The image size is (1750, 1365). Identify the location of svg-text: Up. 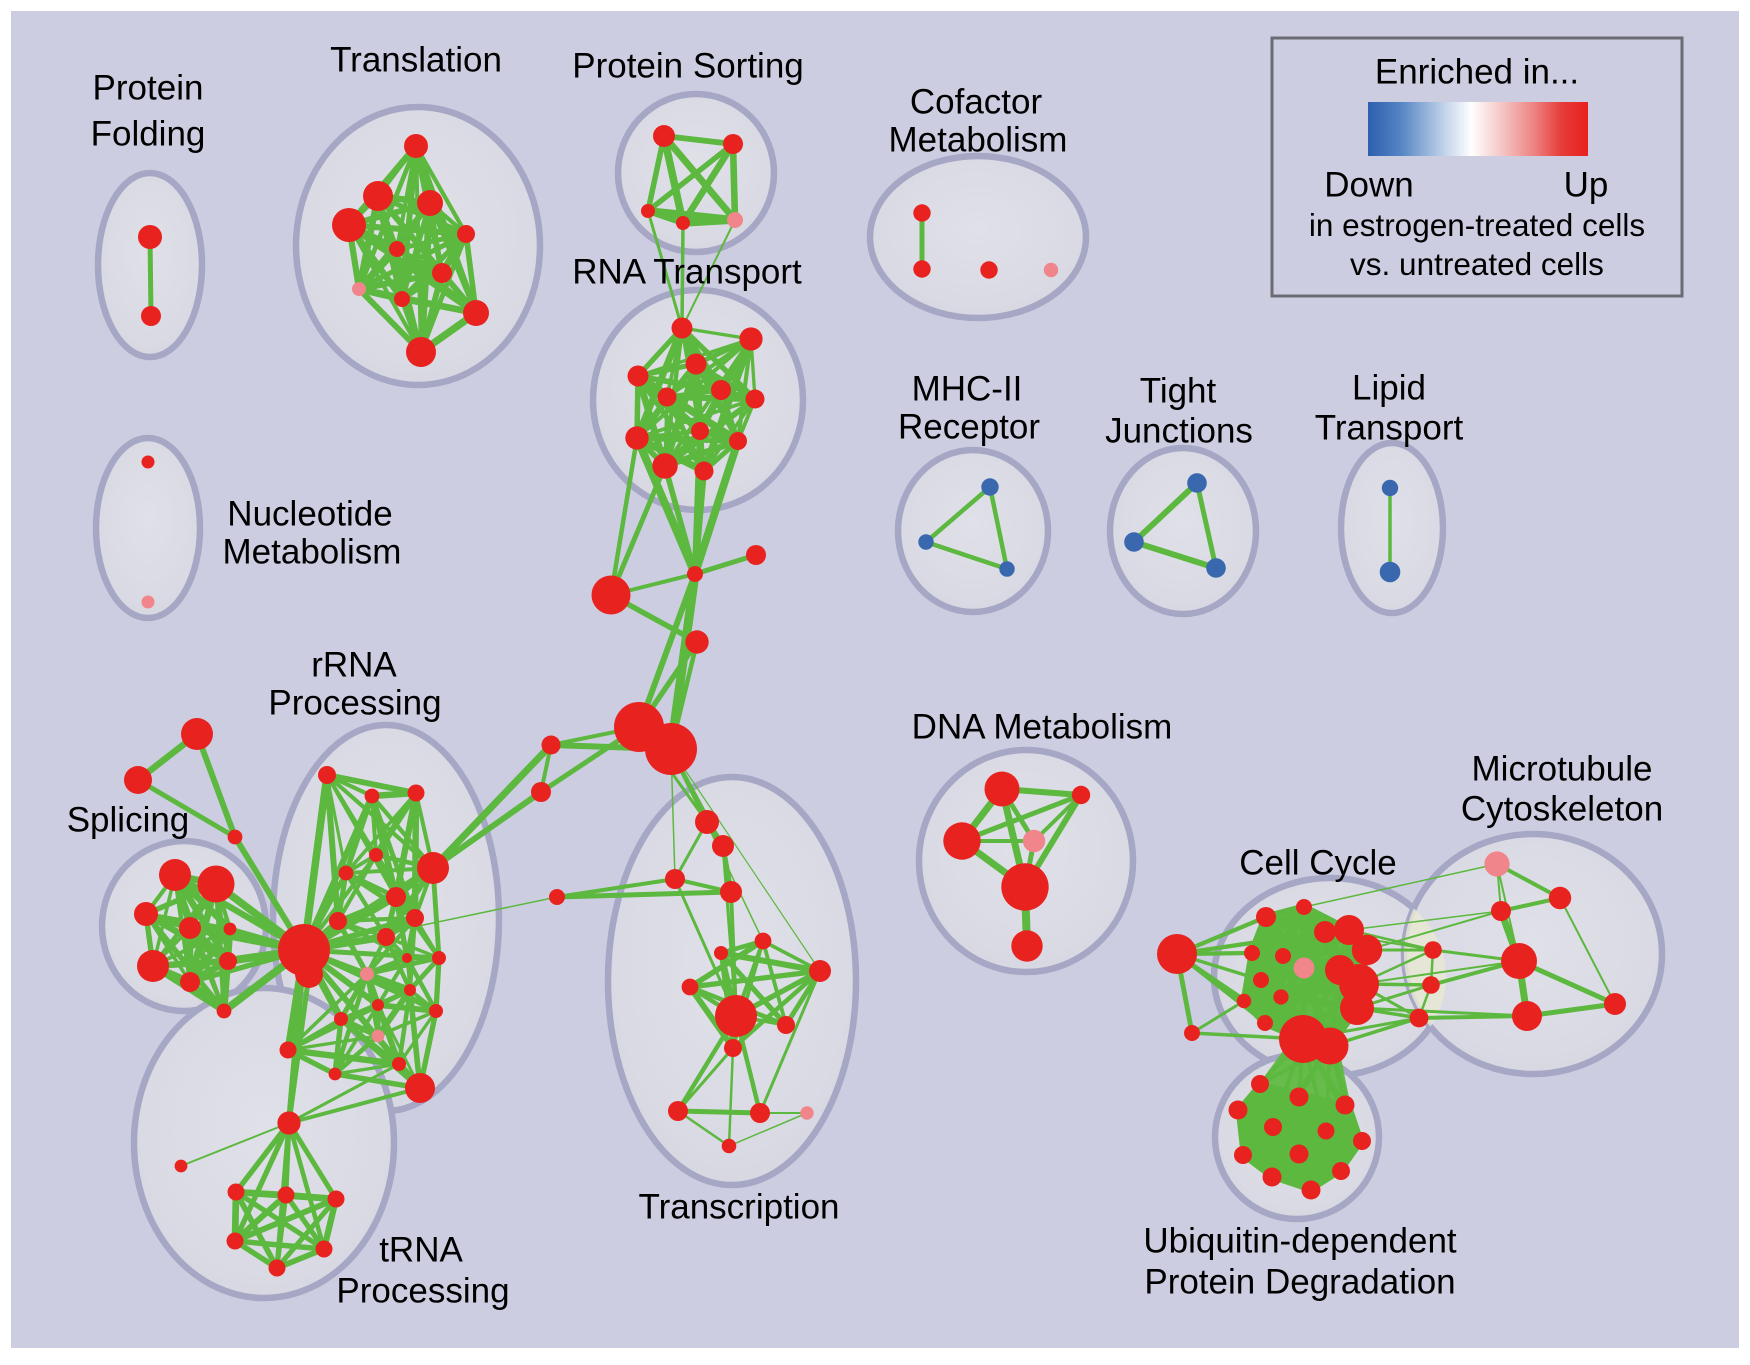
(1586, 185).